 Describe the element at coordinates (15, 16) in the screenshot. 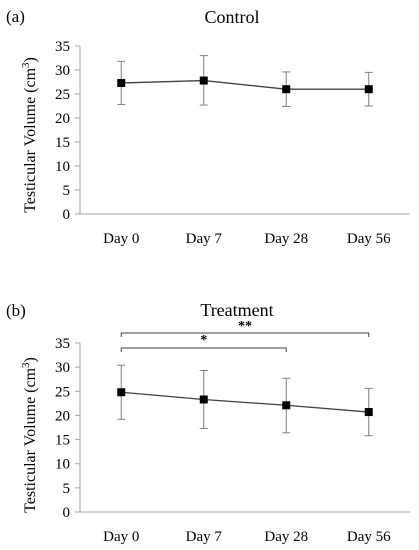

I see `panel-a-label: (a)` at that location.